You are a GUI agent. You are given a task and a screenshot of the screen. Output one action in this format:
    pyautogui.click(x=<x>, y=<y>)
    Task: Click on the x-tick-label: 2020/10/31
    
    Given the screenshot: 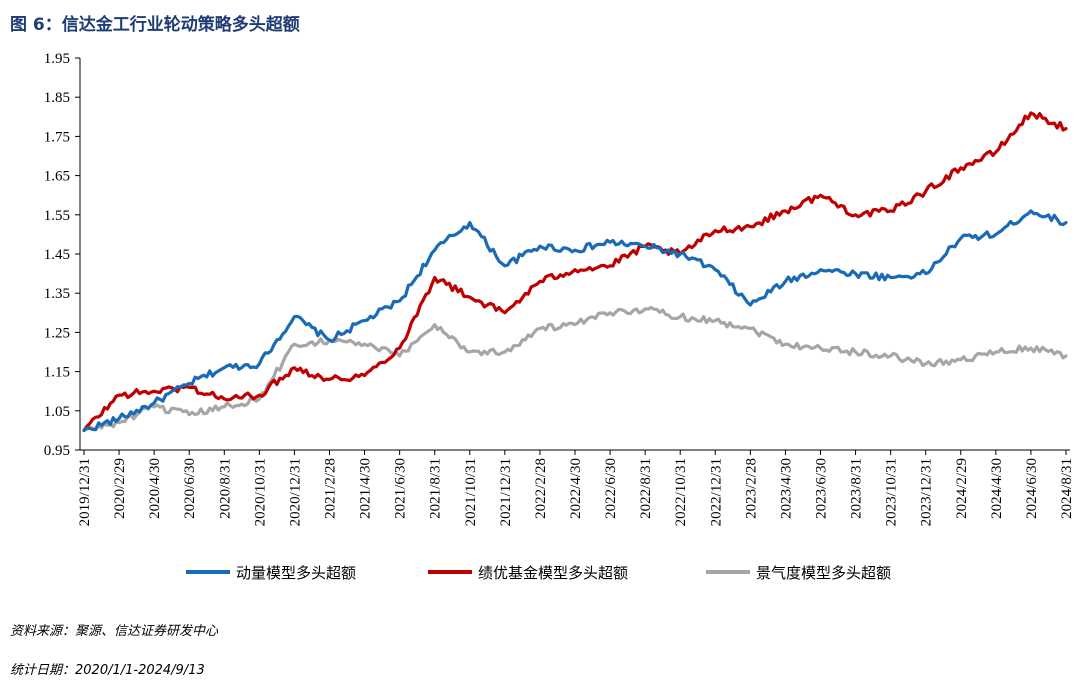 What is the action you would take?
    pyautogui.click(x=260, y=492)
    